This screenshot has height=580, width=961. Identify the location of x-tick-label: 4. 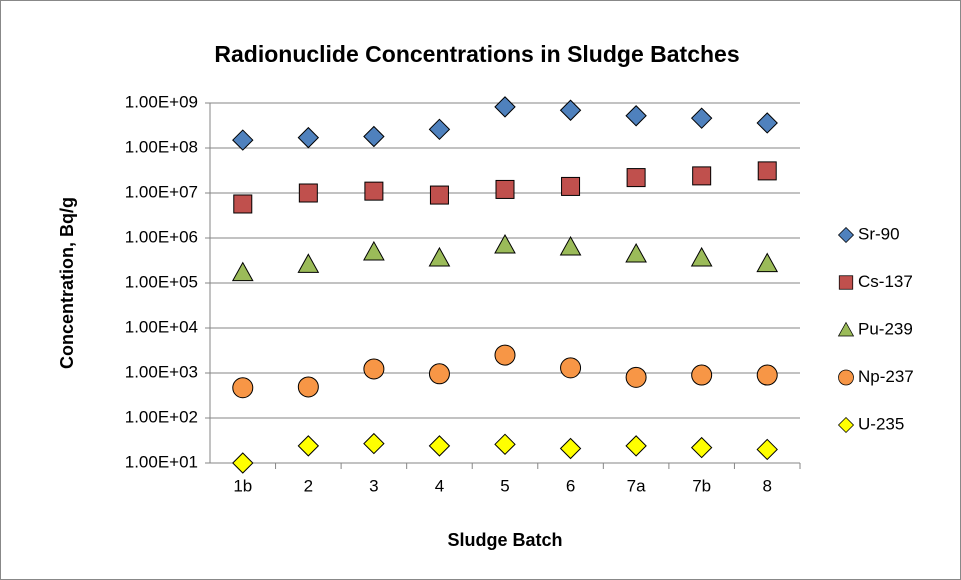
(439, 485).